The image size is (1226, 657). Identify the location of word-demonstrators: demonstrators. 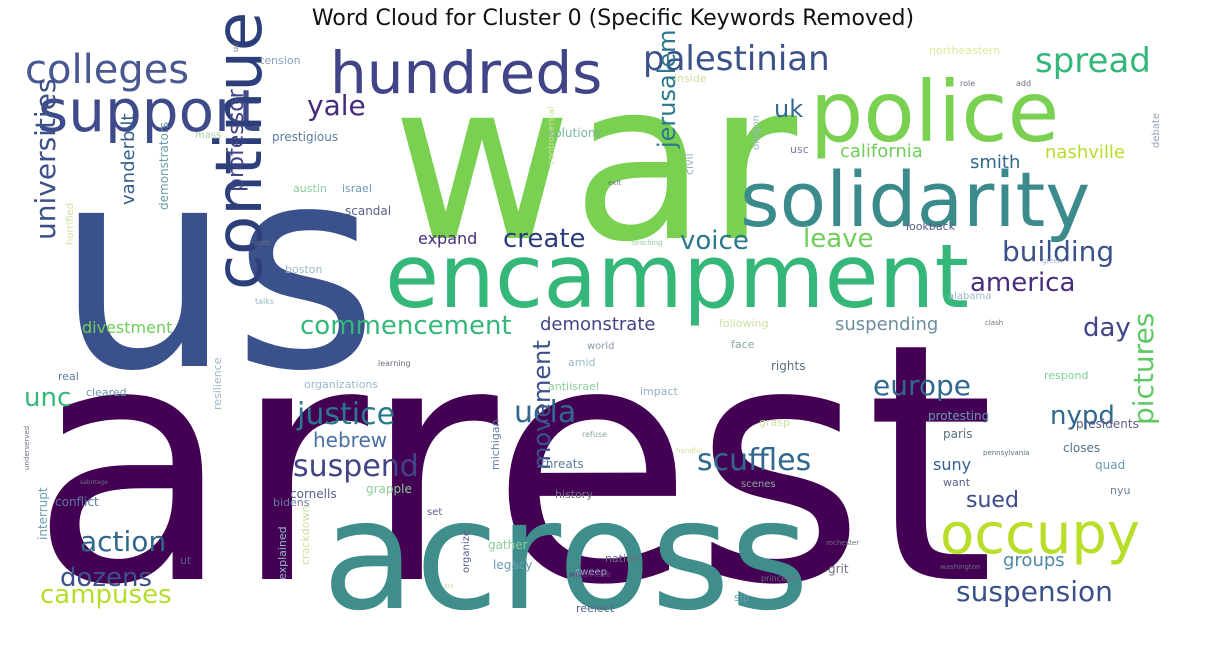
(164, 165).